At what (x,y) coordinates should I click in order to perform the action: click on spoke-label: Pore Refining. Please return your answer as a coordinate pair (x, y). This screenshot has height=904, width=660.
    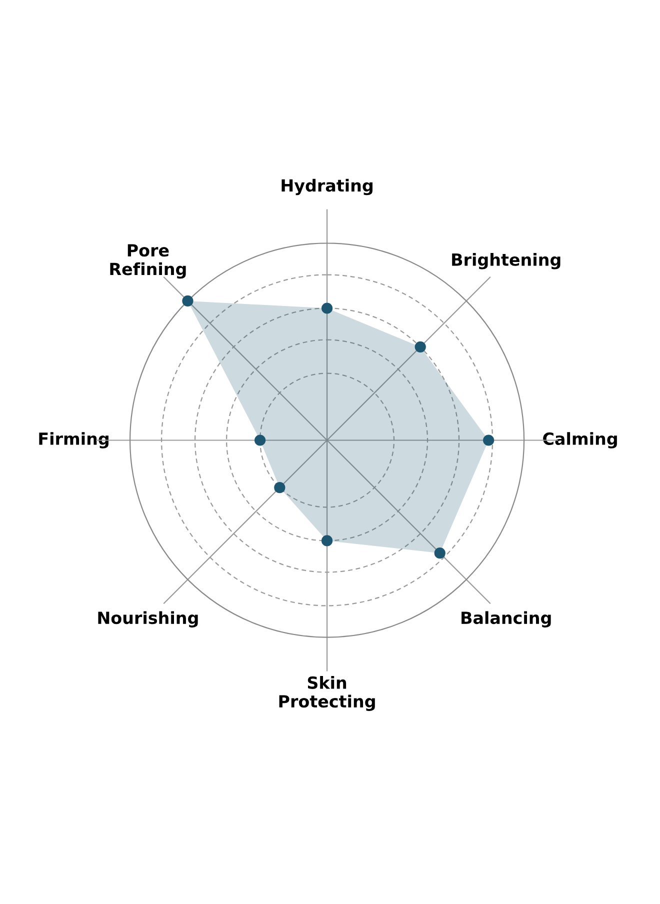
    Looking at the image, I should click on (148, 261).